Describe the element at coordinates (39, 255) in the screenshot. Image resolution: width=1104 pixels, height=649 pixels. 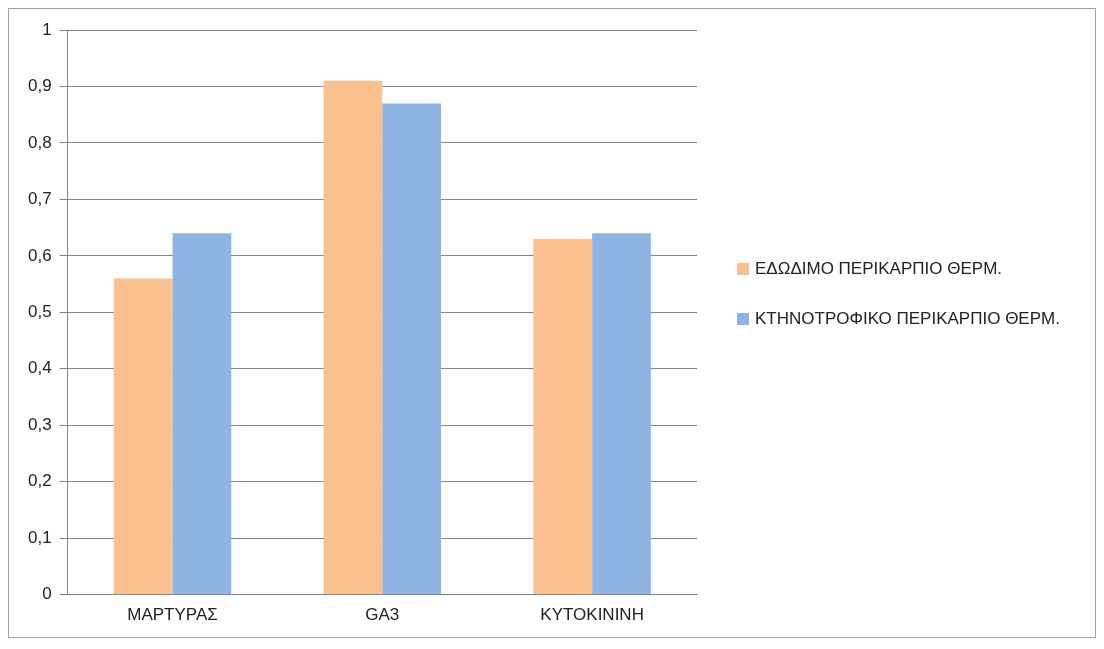
I see `y-tick-label: 0,6` at that location.